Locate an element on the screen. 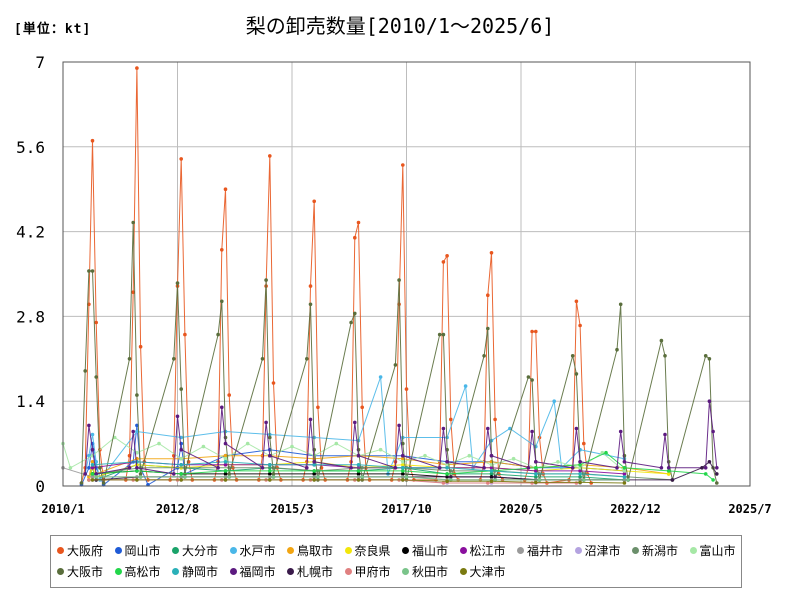 The width and height of the screenshot is (800, 600). legend-label: 秋田市 is located at coordinates (430, 572).